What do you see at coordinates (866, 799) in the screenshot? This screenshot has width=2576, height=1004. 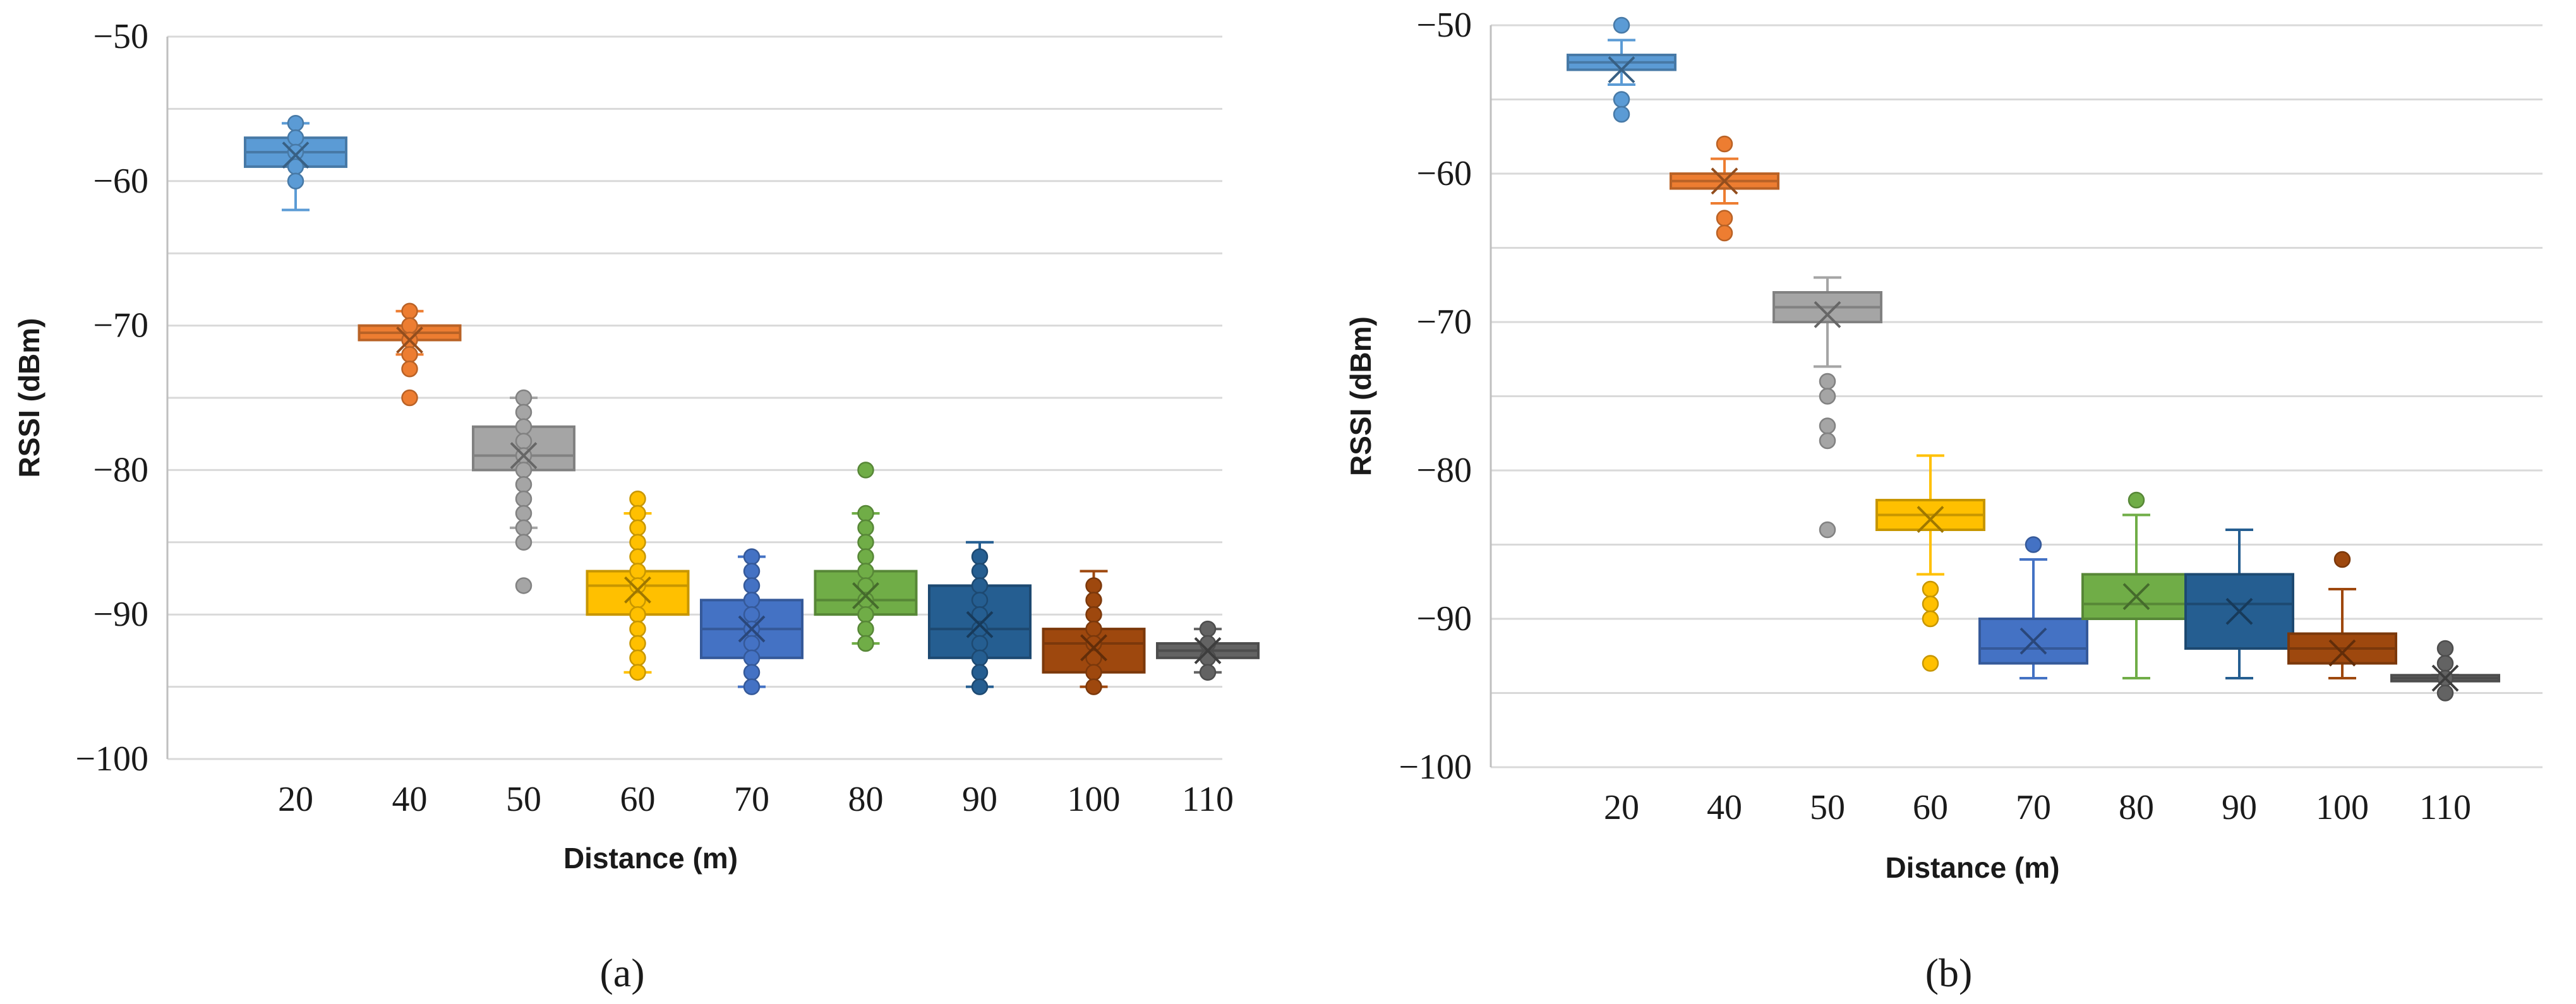 I see `x-tick-label: 80` at bounding box center [866, 799].